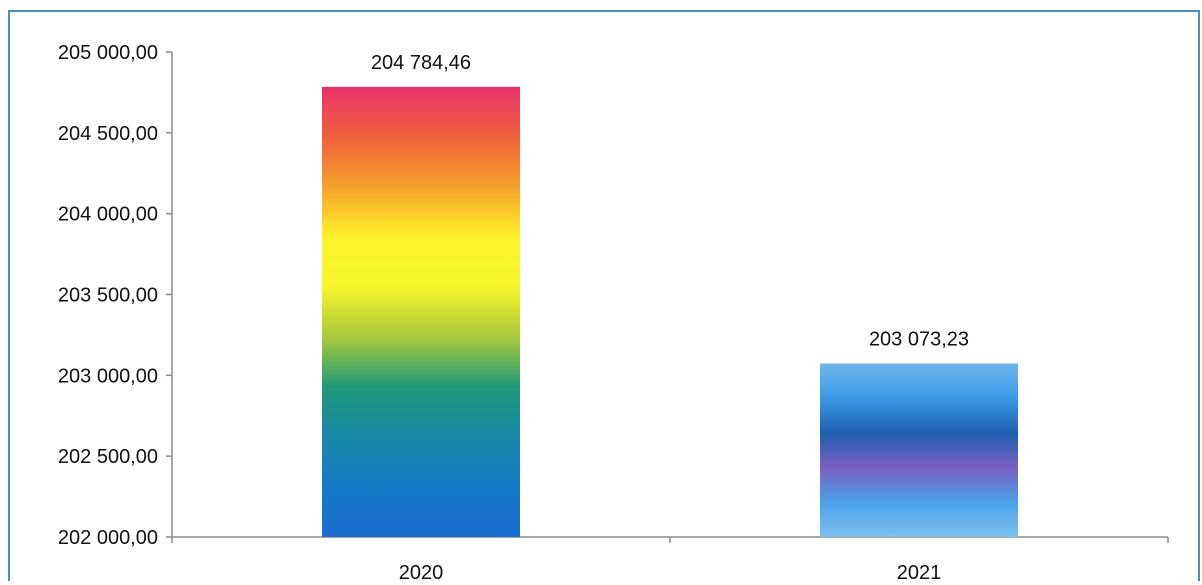 The width and height of the screenshot is (1202, 585). What do you see at coordinates (421, 63) in the screenshot?
I see `data-label-2020: 204 784,46` at bounding box center [421, 63].